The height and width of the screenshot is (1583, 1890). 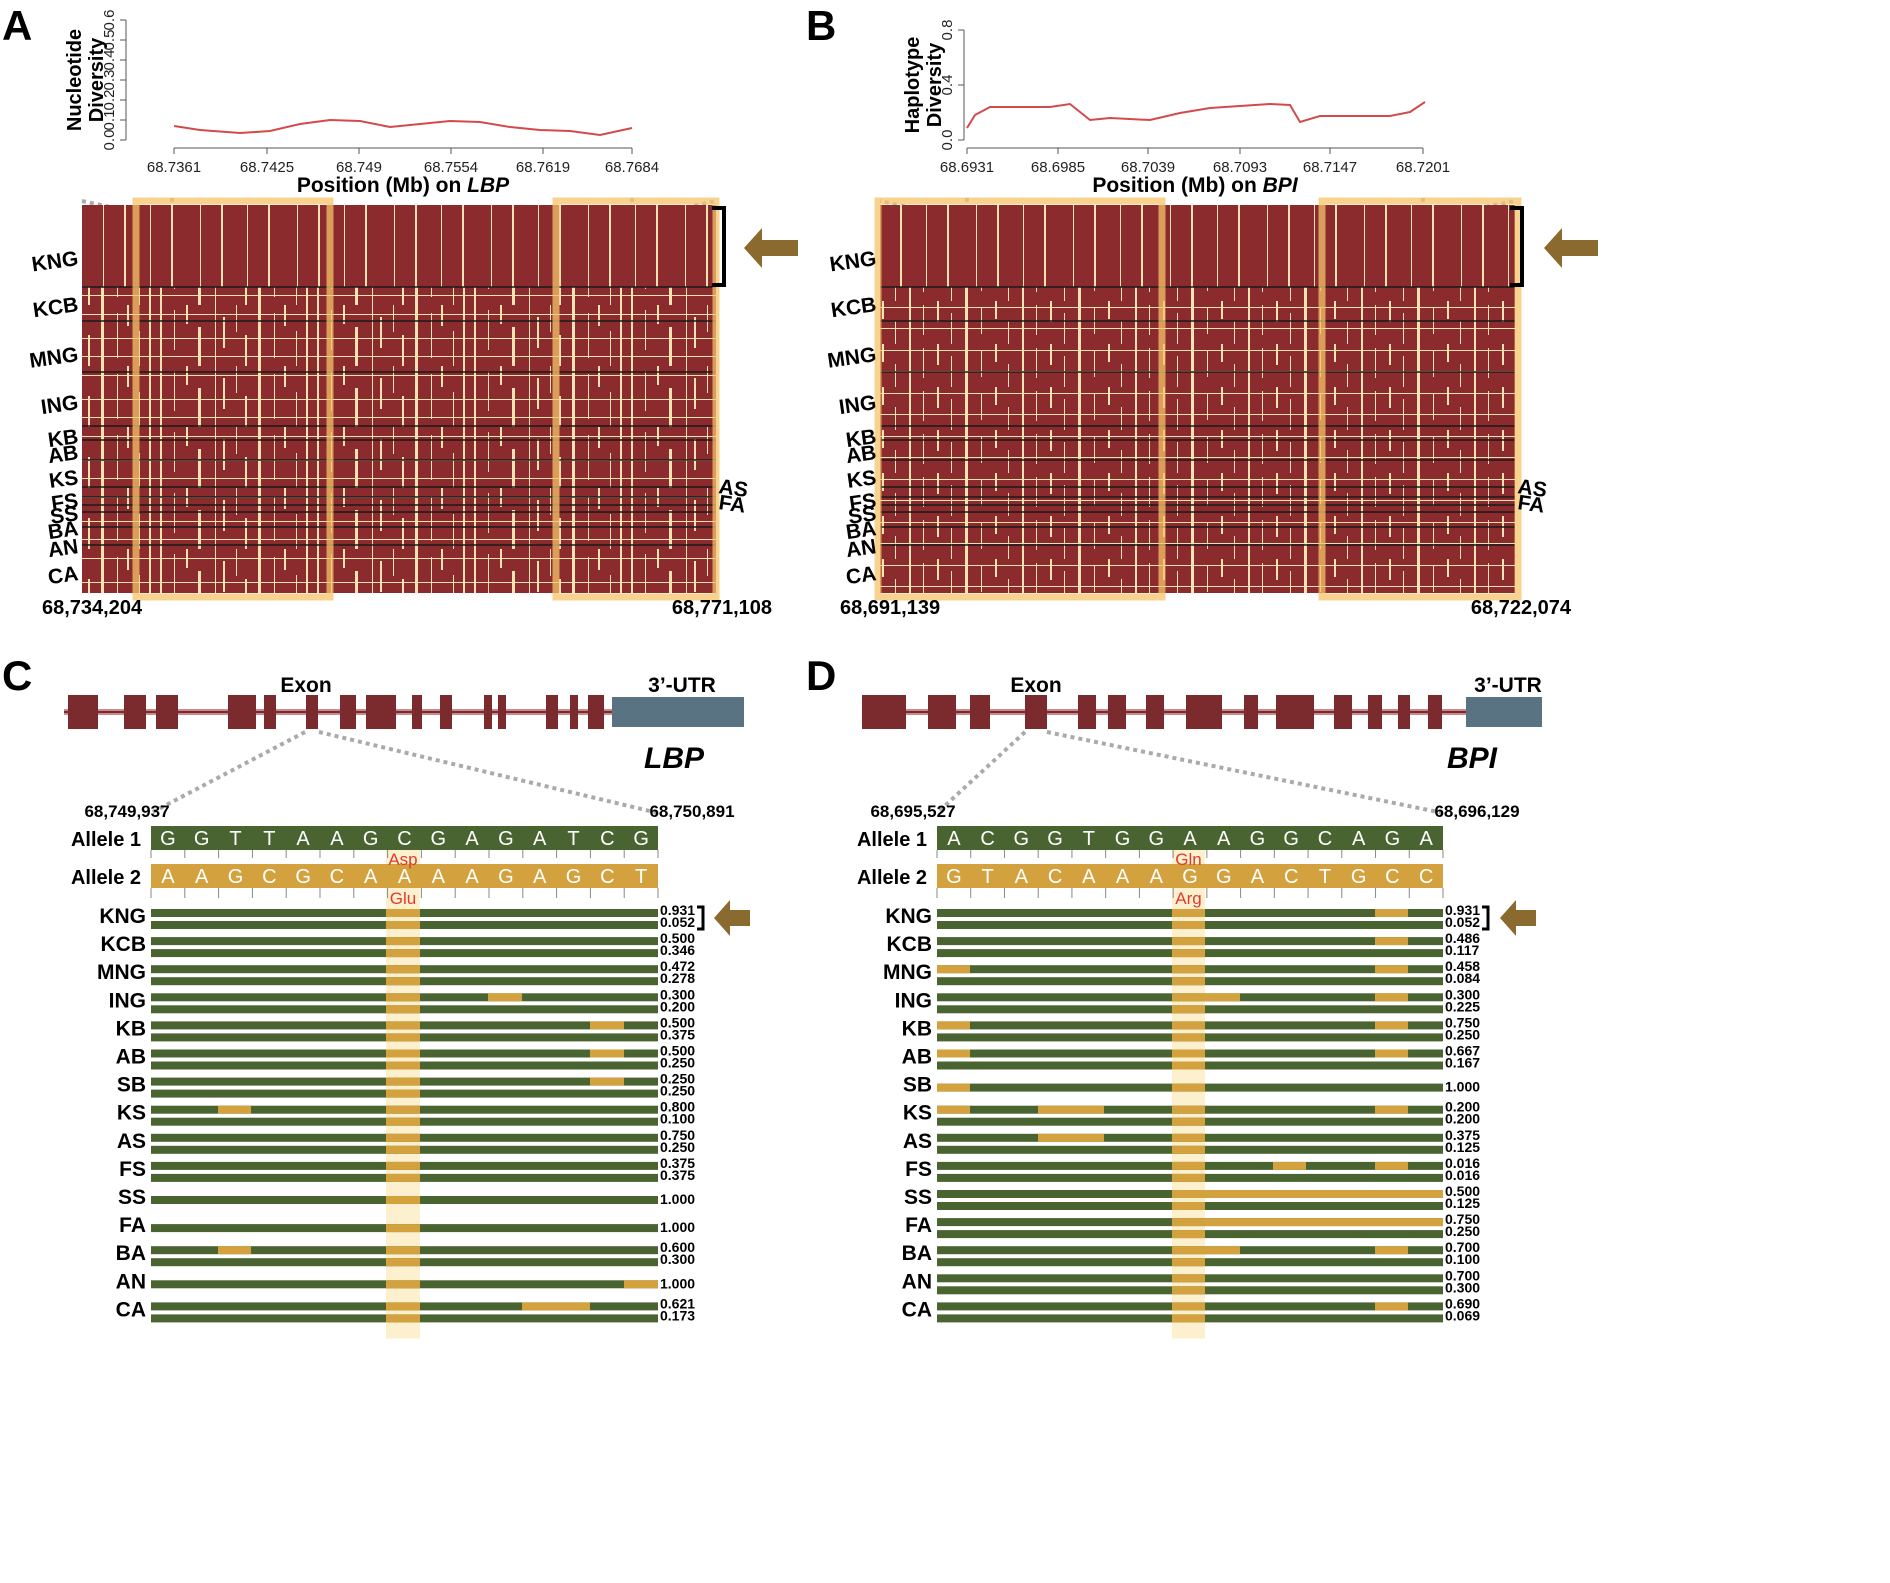 I want to click on start-position: 68,749,937, so click(x=126, y=811).